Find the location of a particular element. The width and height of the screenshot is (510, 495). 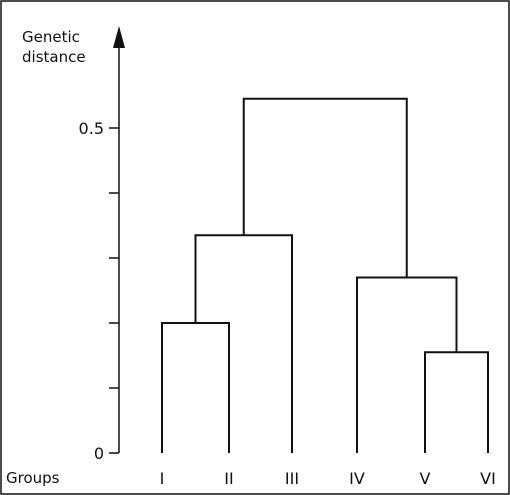

tick-label-half: 0.5 is located at coordinates (91, 128).